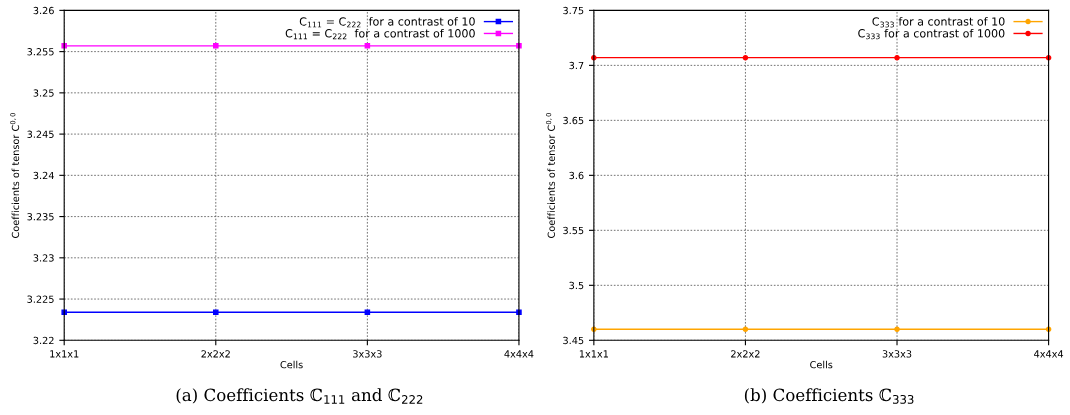  I want to click on y-tick-label: 3.22, so click(43, 340).